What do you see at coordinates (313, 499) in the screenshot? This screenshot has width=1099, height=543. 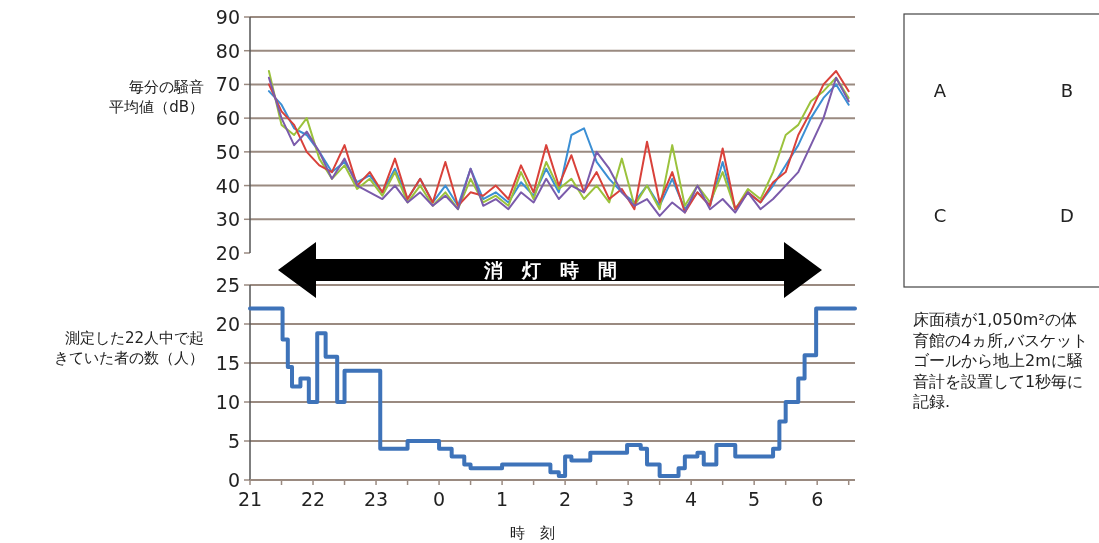 I see `x-tick-label: 22` at bounding box center [313, 499].